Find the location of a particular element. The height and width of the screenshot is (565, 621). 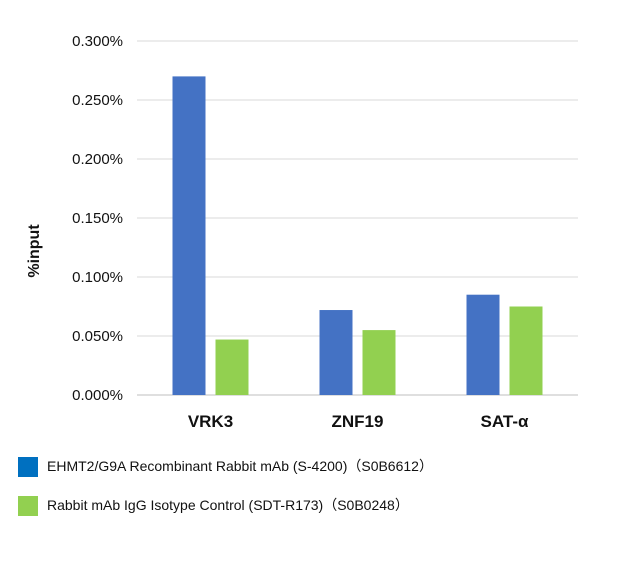

y-tick-label: 0.150% is located at coordinates (97, 218).